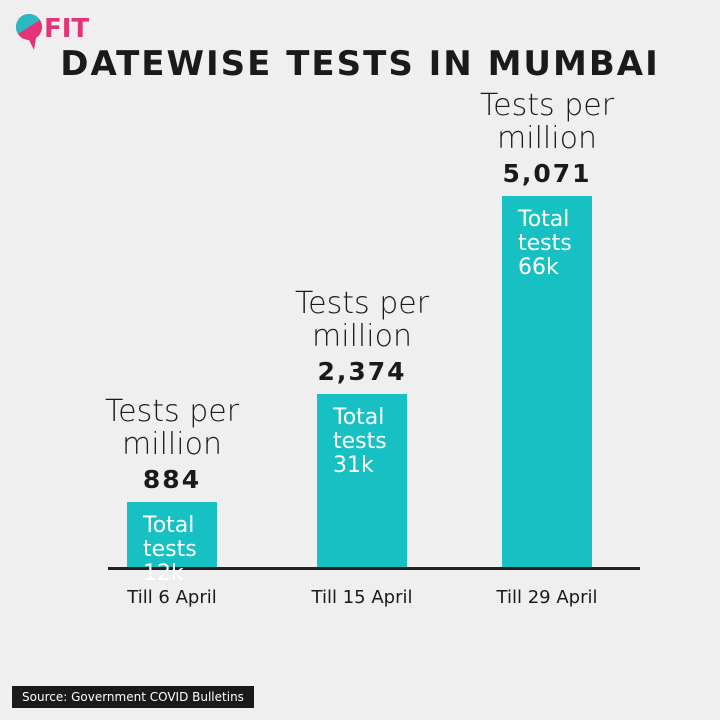 The width and height of the screenshot is (720, 720). What do you see at coordinates (362, 597) in the screenshot?
I see `x-tick-label: Till 15 April` at bounding box center [362, 597].